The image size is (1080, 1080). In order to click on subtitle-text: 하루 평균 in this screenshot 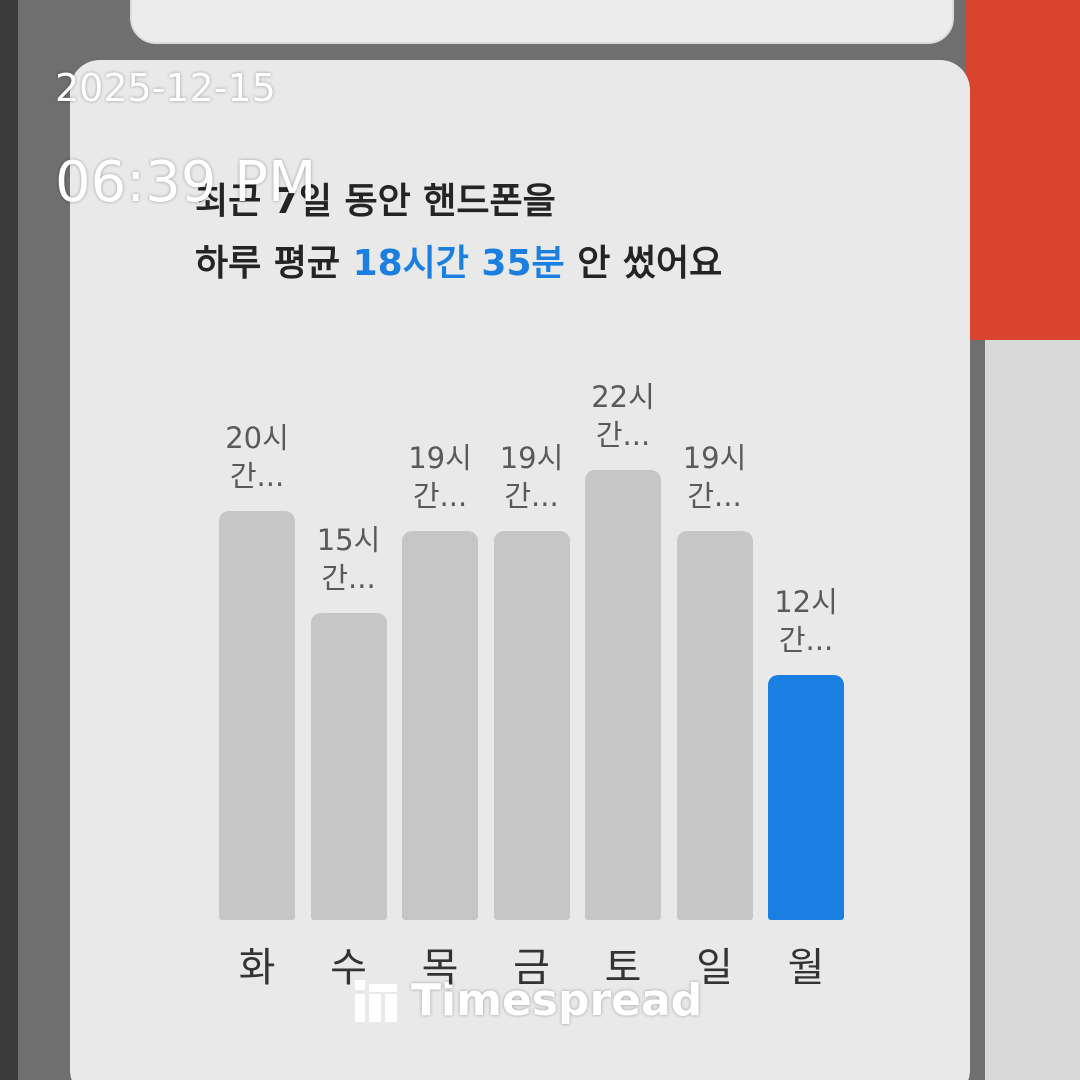, I will do `click(268, 263)`.